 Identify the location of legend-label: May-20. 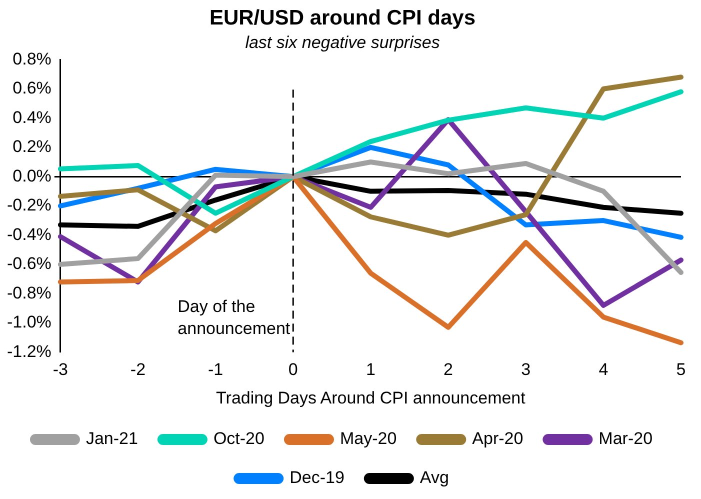
(368, 438).